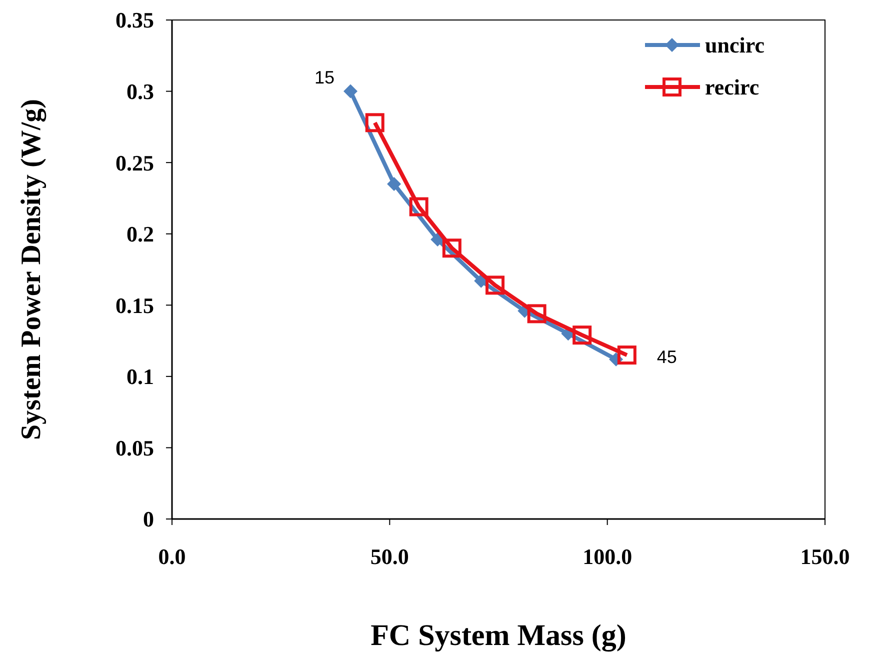 Image resolution: width=875 pixels, height=663 pixels. Describe the element at coordinates (148, 519) in the screenshot. I see `y-tick-label: 0` at that location.